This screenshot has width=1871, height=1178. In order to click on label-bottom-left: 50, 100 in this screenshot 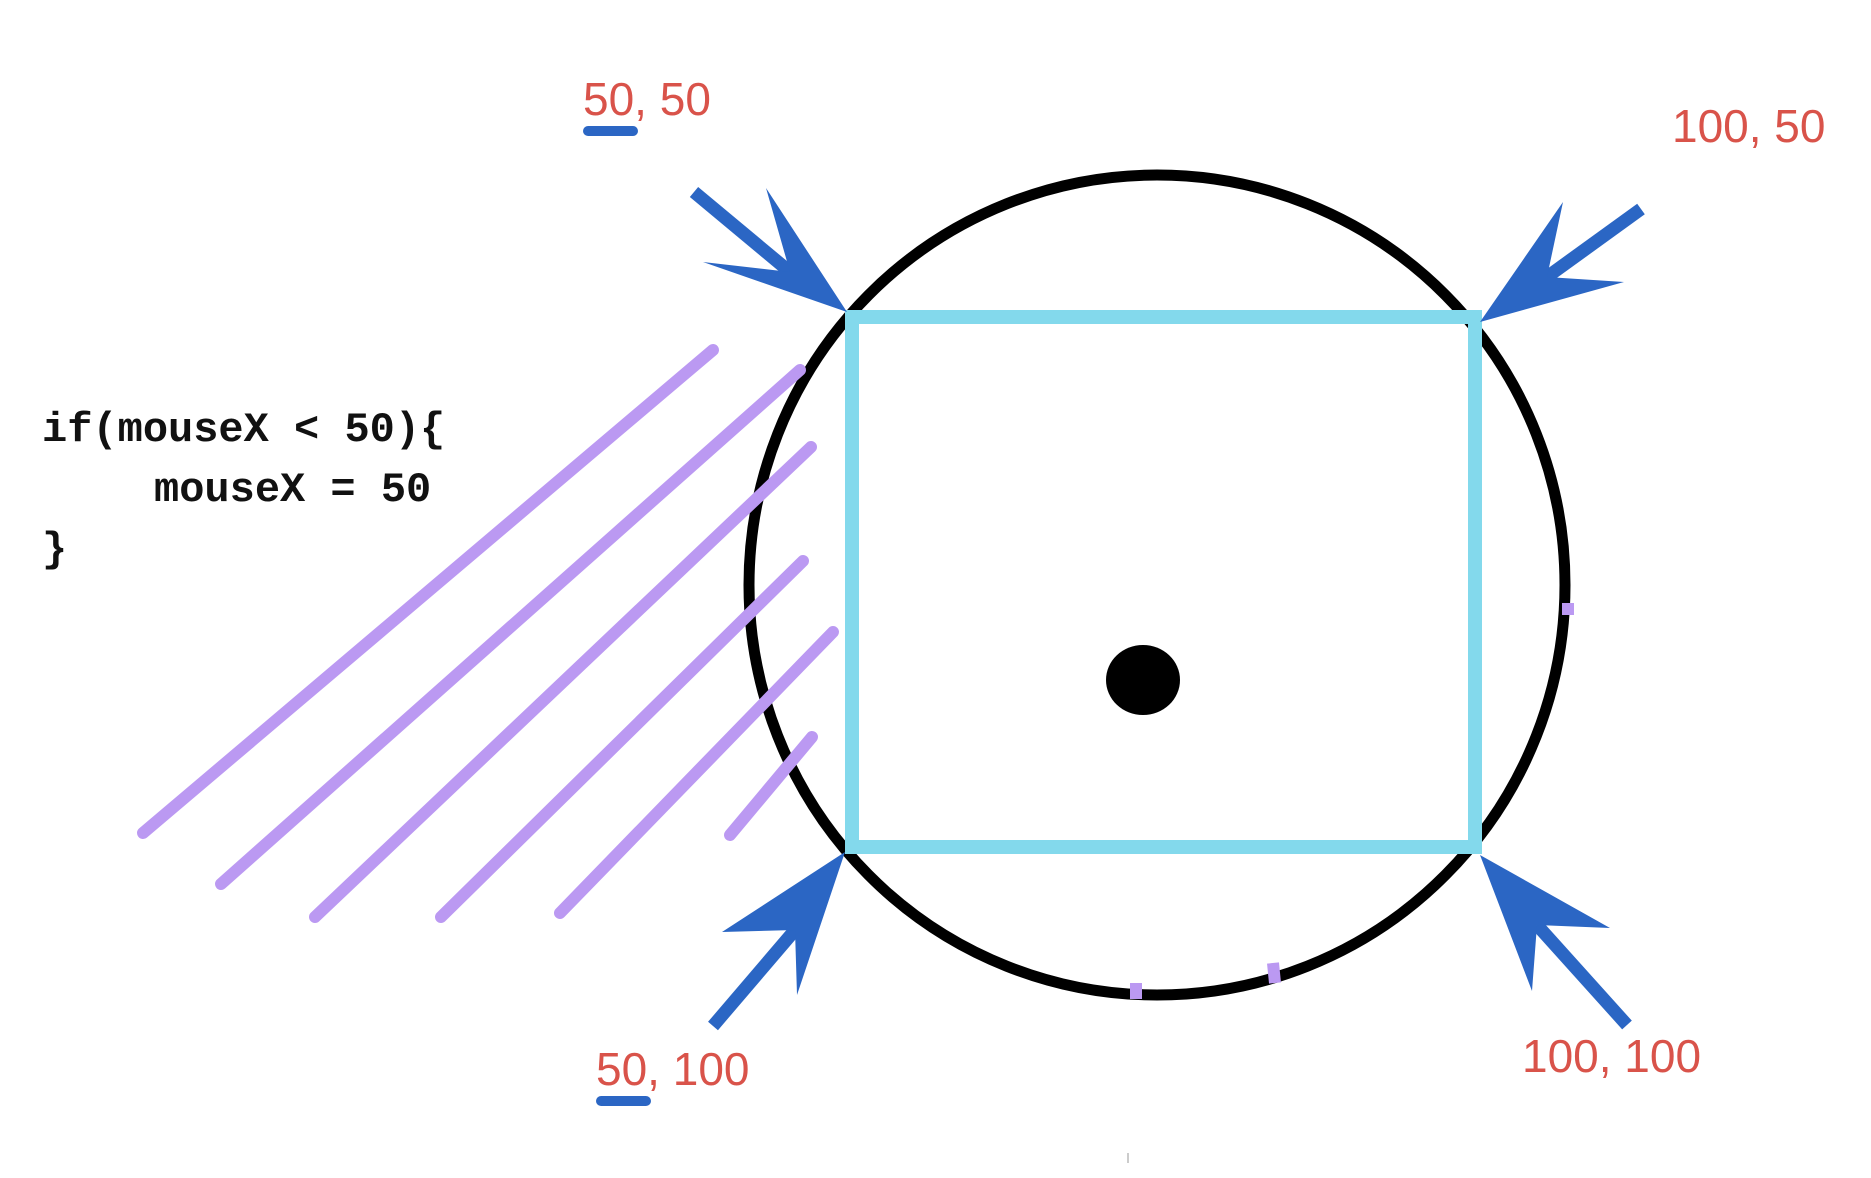, I will do `click(672, 1076)`.